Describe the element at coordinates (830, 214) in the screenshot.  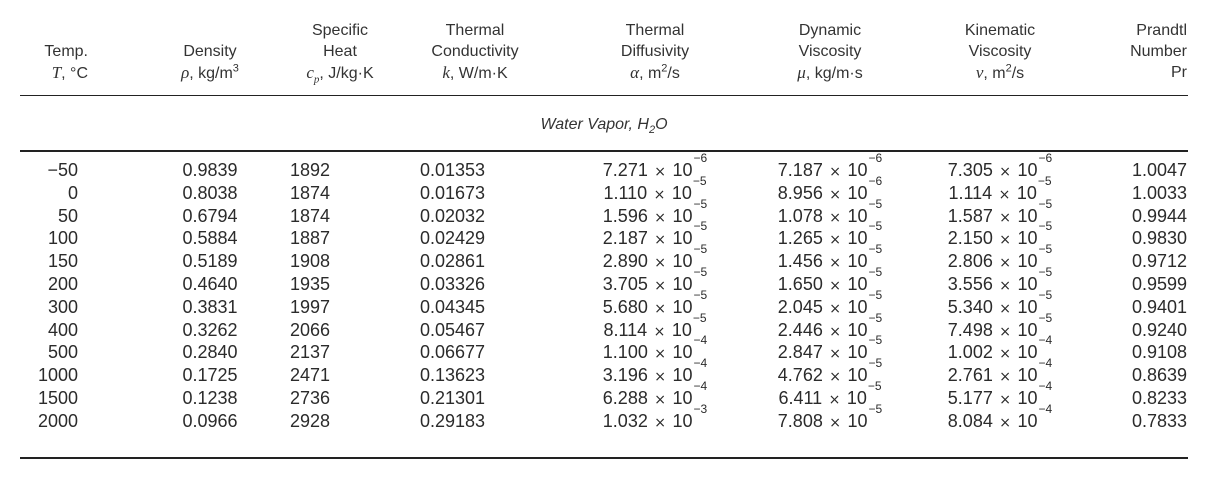
I see `cell-dynamic-viscosity: 1.078 × 10⁻⁵` at that location.